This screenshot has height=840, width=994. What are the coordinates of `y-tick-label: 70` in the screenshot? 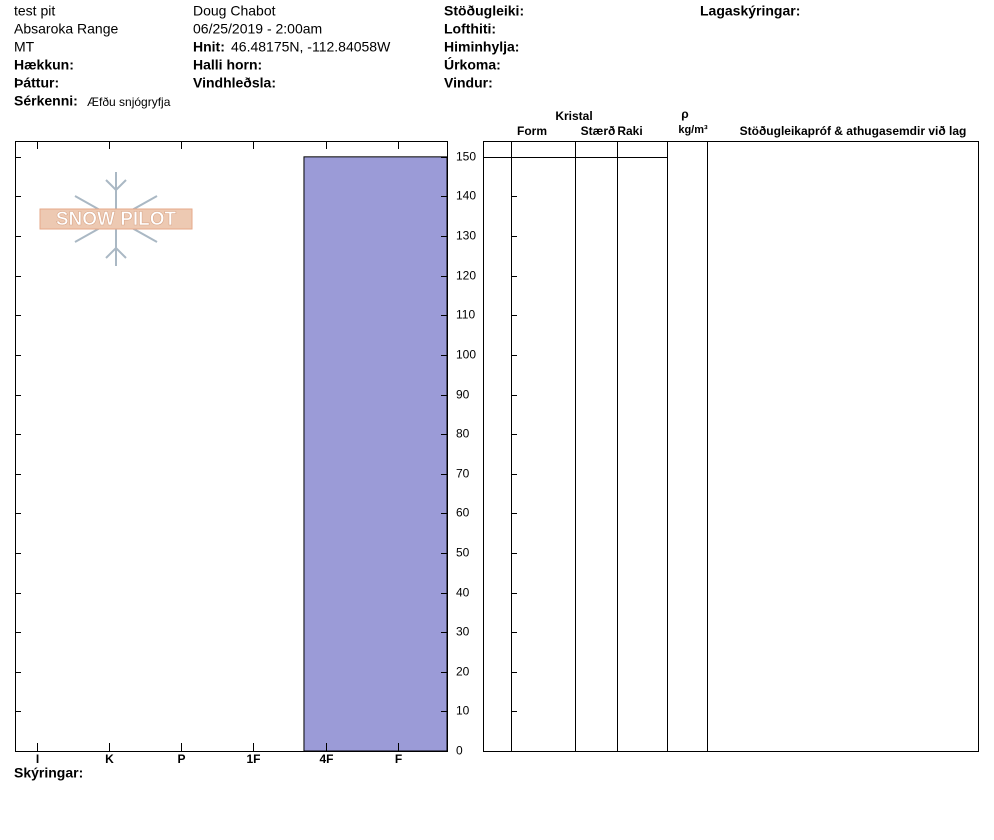 It's located at (463, 474).